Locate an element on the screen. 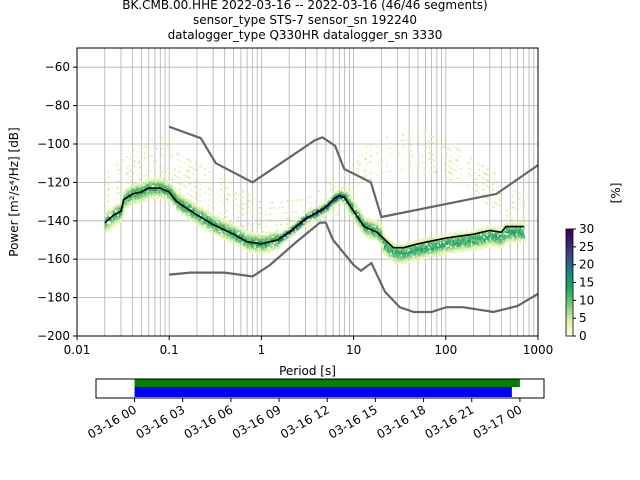 The image size is (640, 480). colorbar-label: [%] is located at coordinates (616, 193).